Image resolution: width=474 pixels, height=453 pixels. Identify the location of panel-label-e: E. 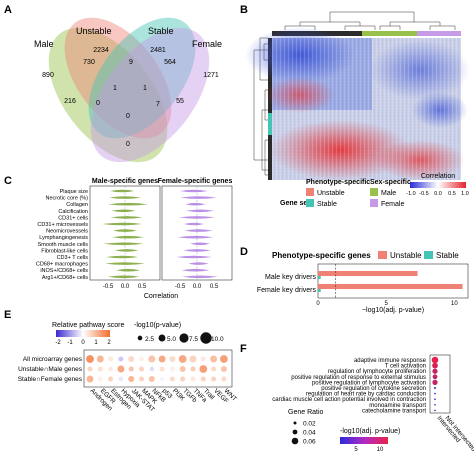
(7, 315).